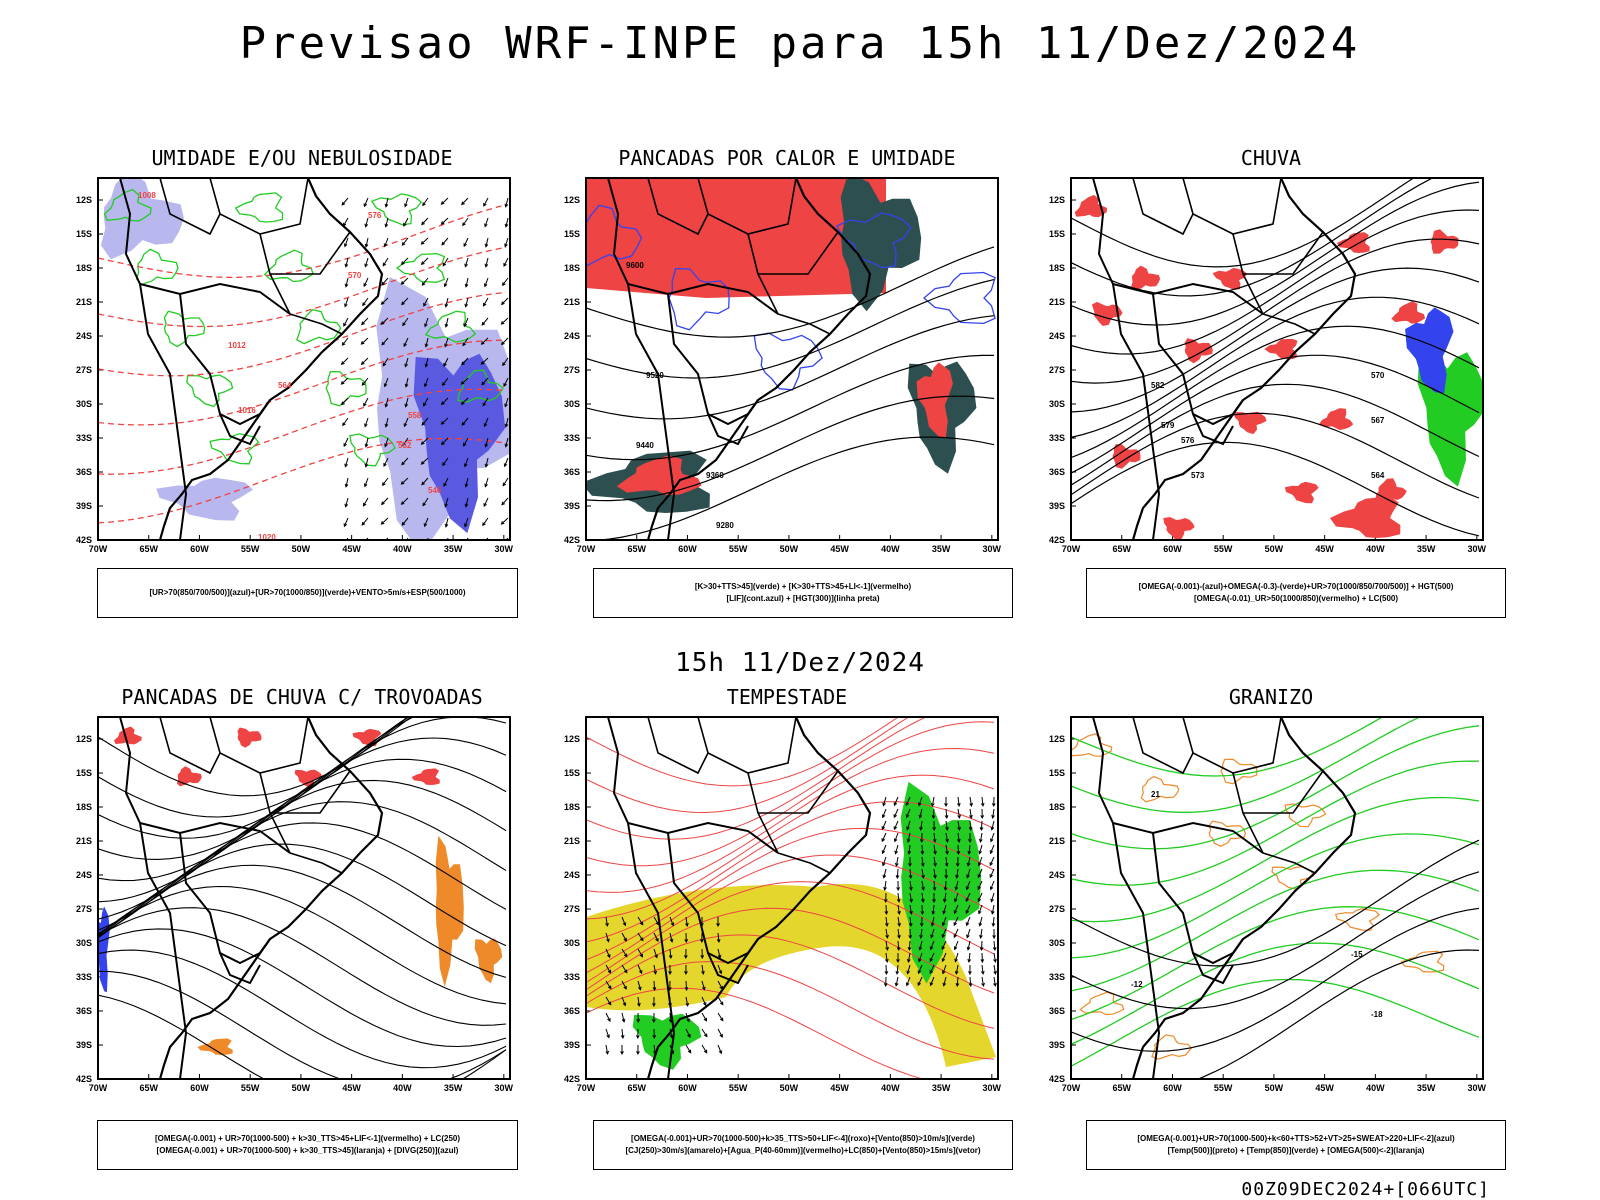 The height and width of the screenshot is (1200, 1600). What do you see at coordinates (1137, 984) in the screenshot?
I see `contour-label: -12` at bounding box center [1137, 984].